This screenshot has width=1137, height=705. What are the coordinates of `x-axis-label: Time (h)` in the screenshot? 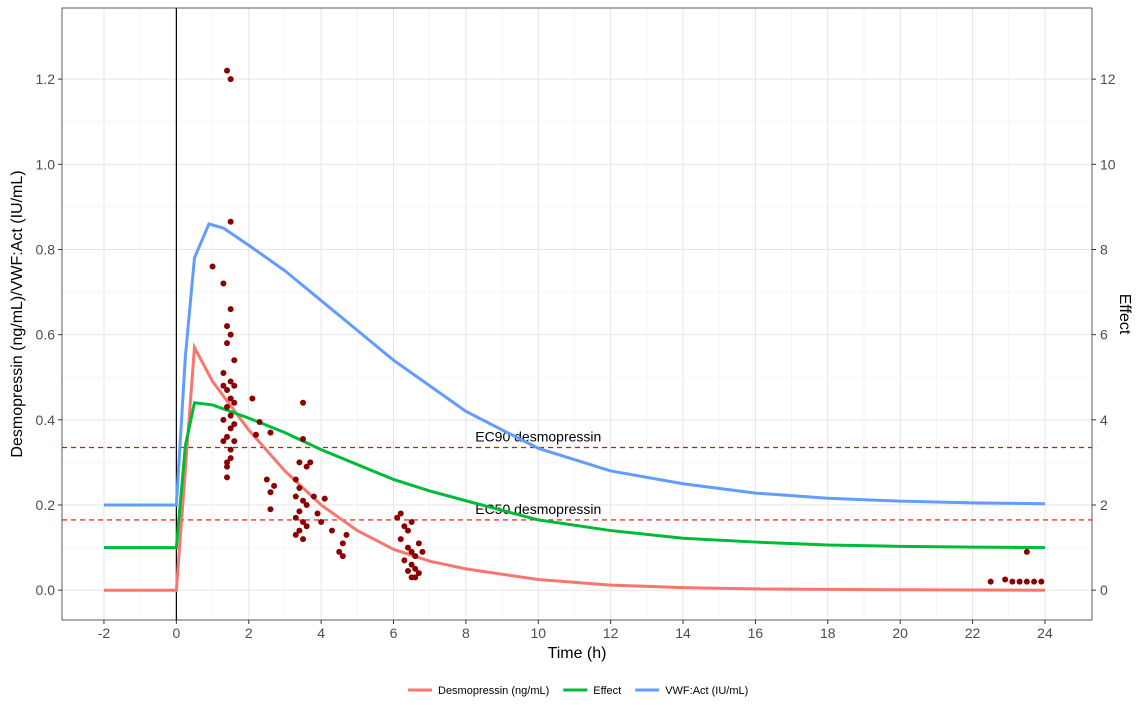 It's located at (577, 653).